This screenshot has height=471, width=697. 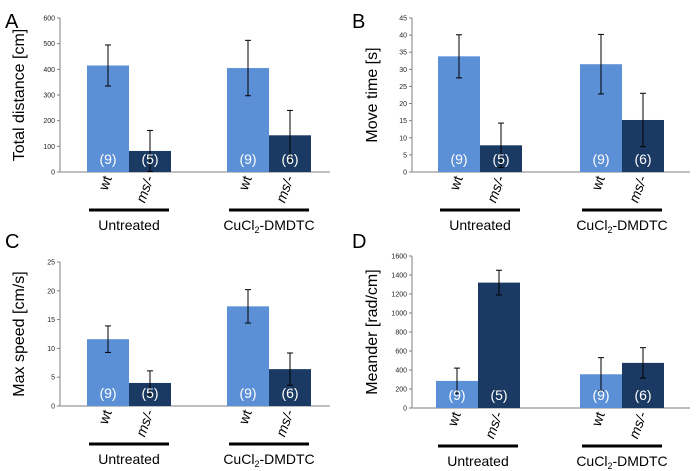 What do you see at coordinates (359, 242) in the screenshot?
I see `panel-label: D` at bounding box center [359, 242].